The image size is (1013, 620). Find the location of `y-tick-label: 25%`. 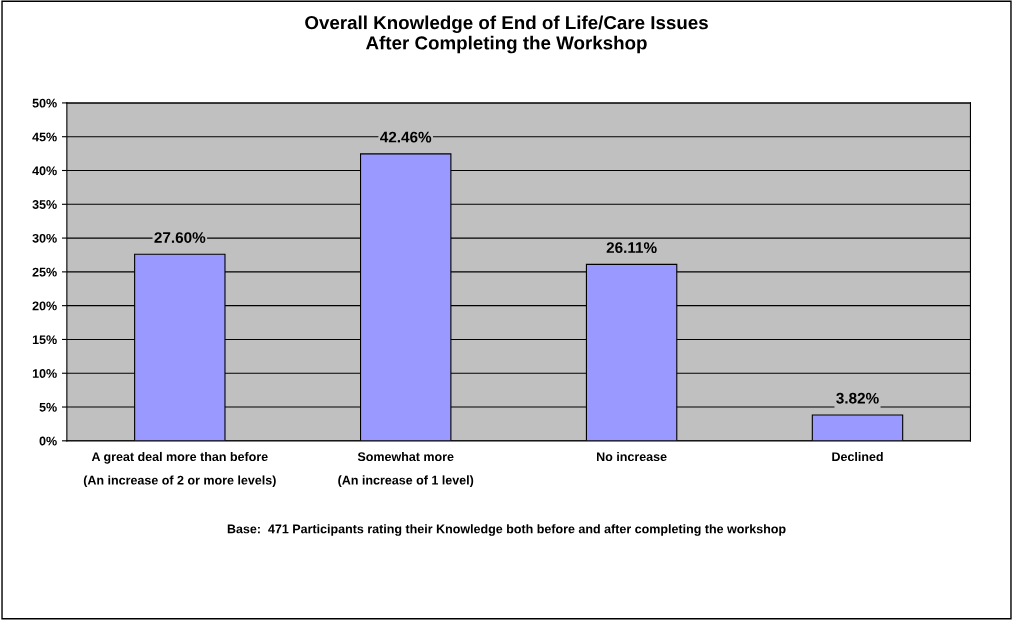

y-tick-label: 25% is located at coordinates (44, 272).